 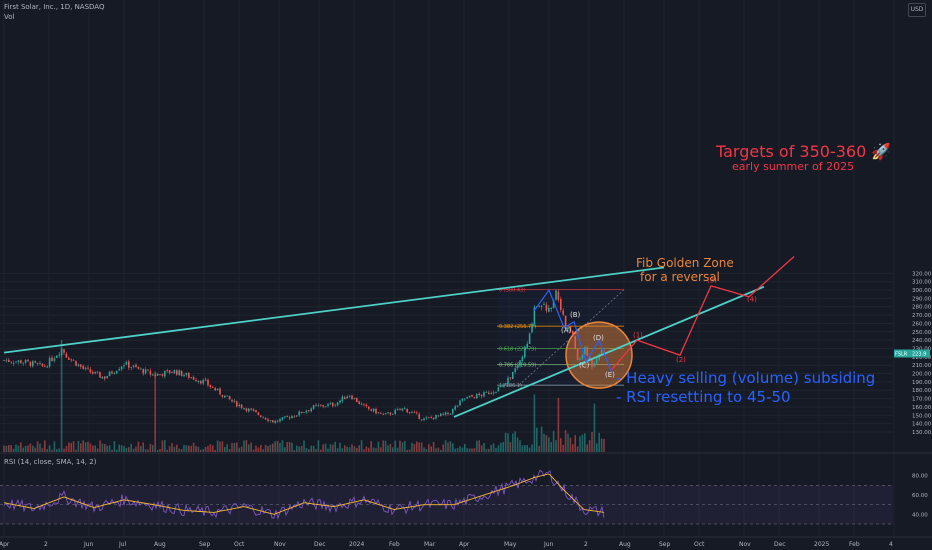 I want to click on x-tick-label: Feb, so click(x=394, y=544).